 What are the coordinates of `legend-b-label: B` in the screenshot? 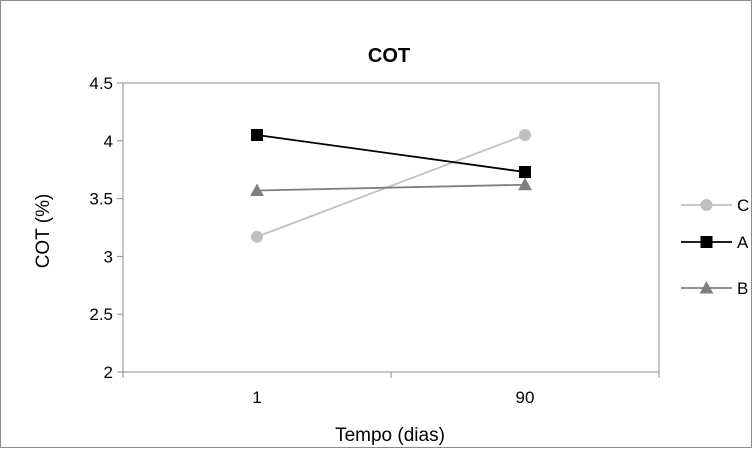 It's located at (742, 288).